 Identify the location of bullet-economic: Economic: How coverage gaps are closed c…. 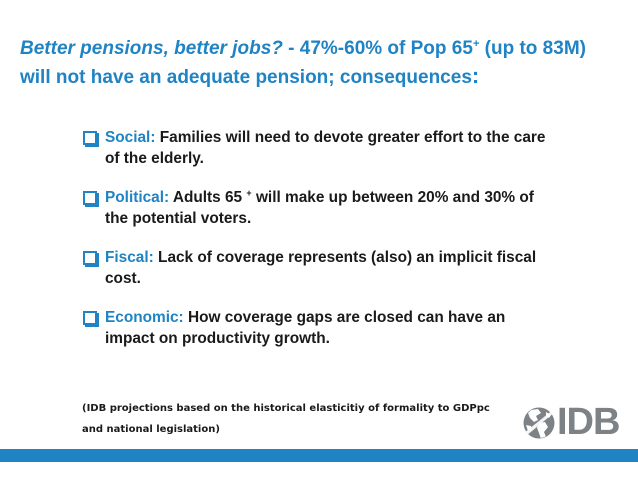
(317, 328).